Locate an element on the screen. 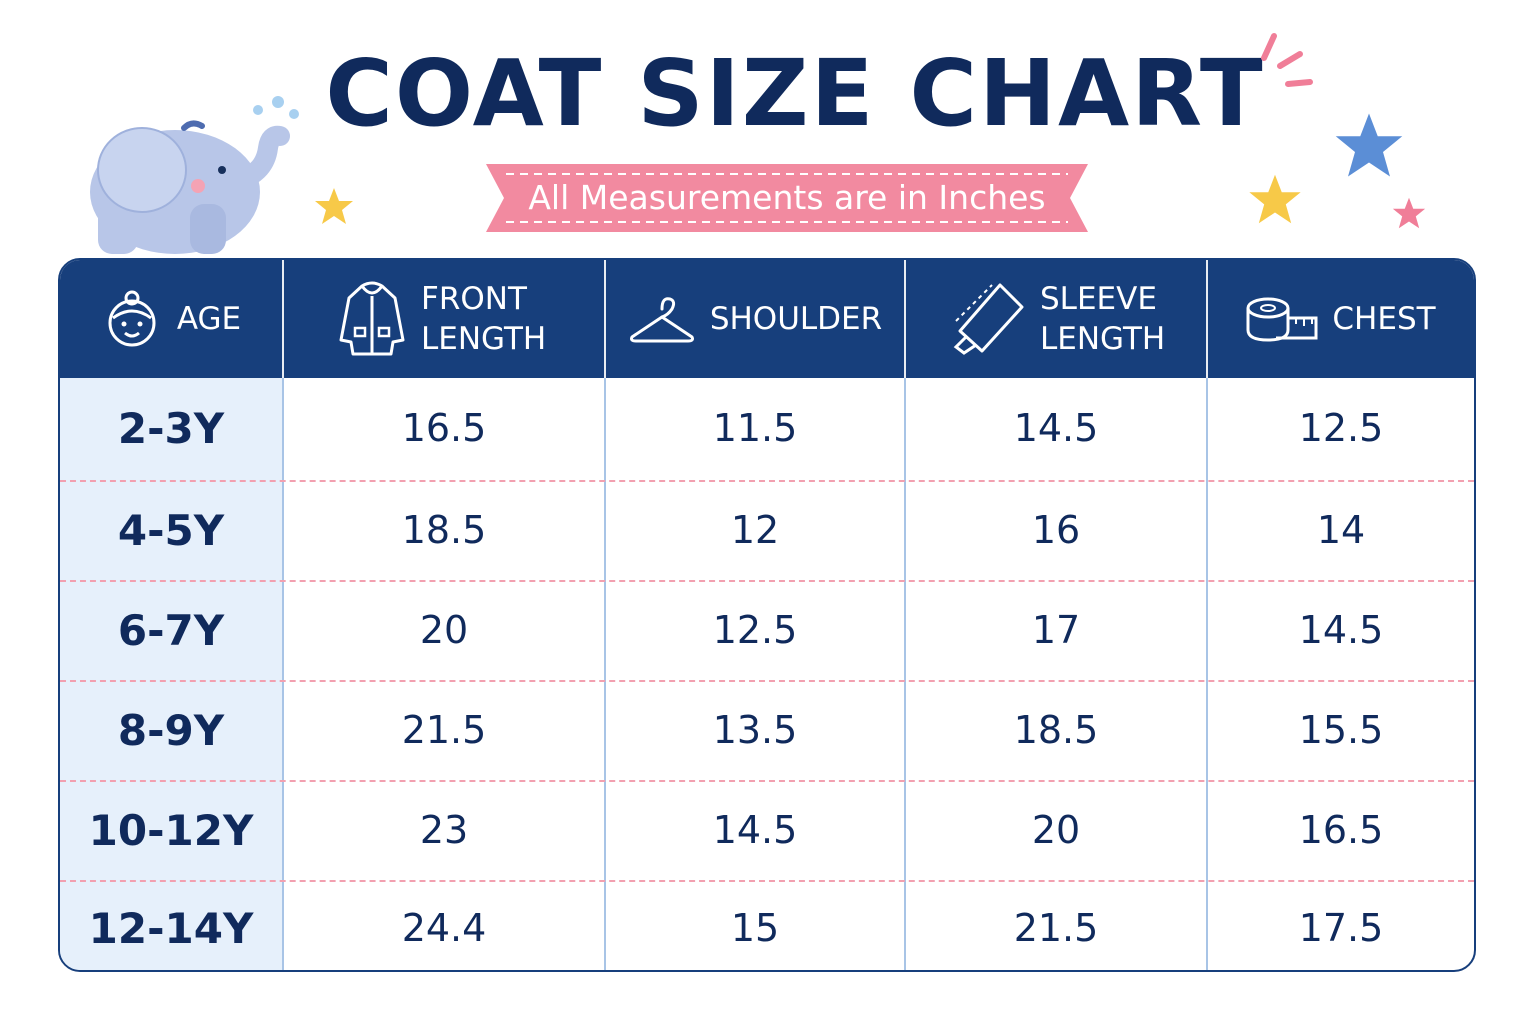 The image size is (1536, 1024). table-row: 4-5Y 18.5 12 16 14 is located at coordinates (767, 530).